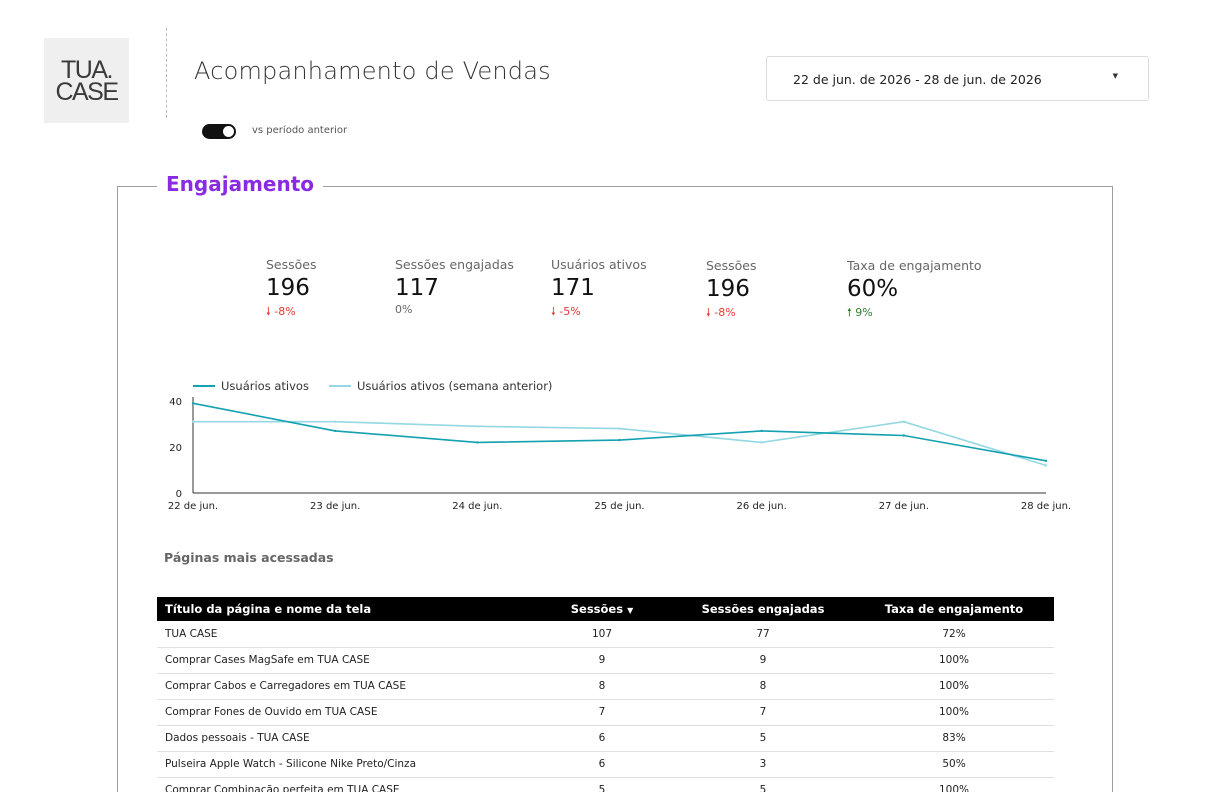  What do you see at coordinates (454, 264) in the screenshot?
I see `kpi-label: Sessões engajadas` at bounding box center [454, 264].